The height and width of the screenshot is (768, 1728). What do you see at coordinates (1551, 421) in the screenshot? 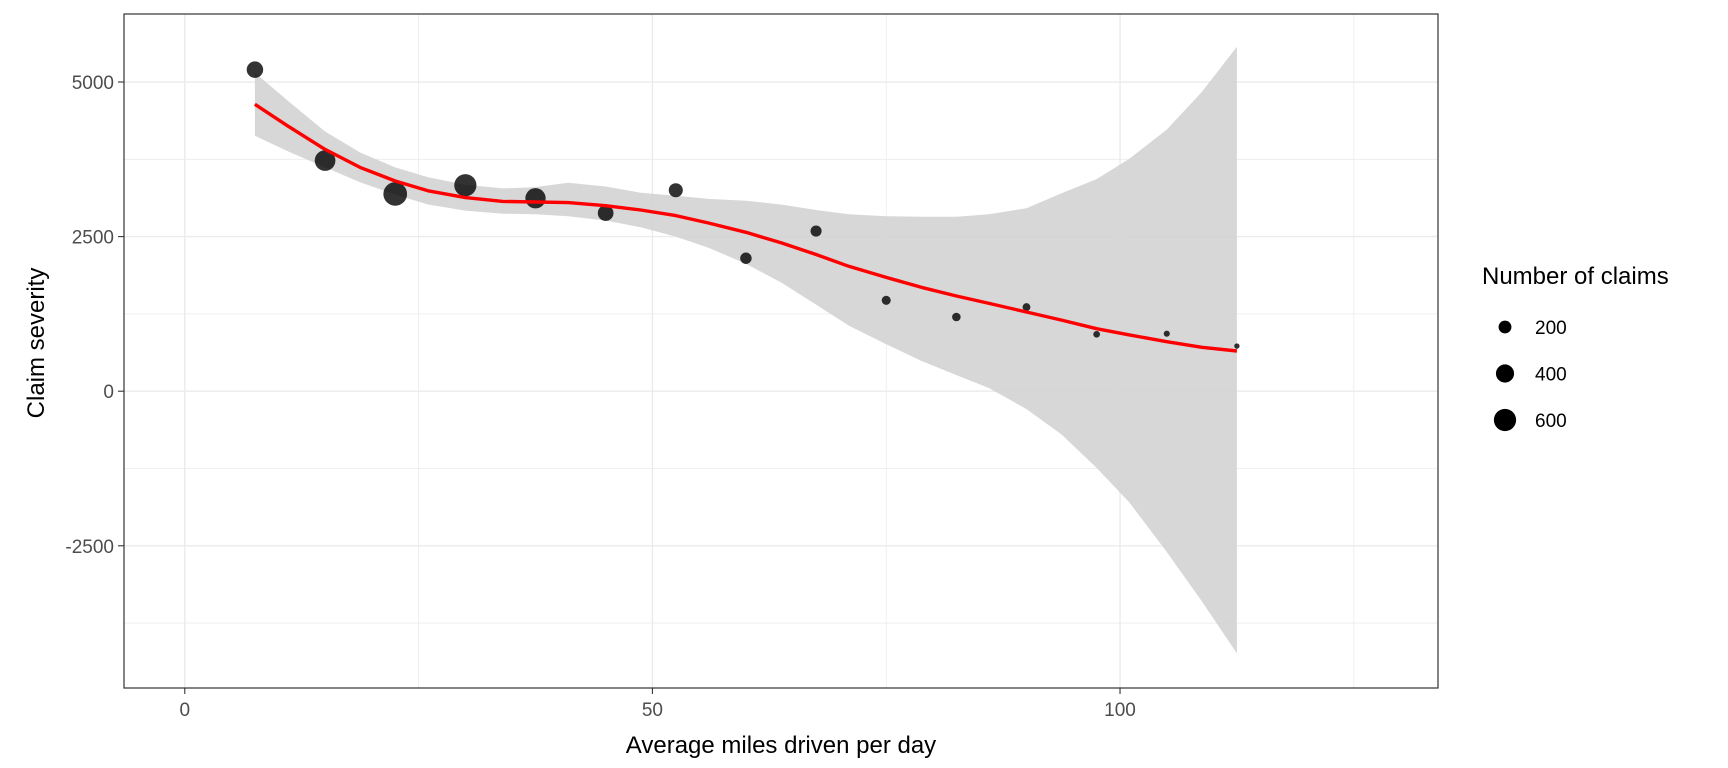
I see `legend-label: 600` at bounding box center [1551, 421].